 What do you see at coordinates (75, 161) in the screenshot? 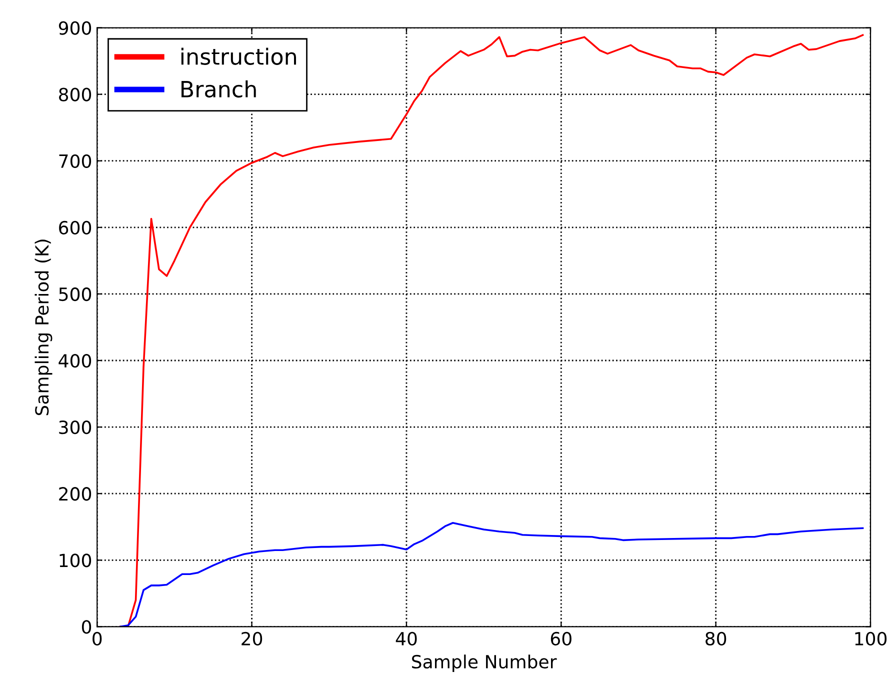
I see `y-tick-label: 700` at bounding box center [75, 161].